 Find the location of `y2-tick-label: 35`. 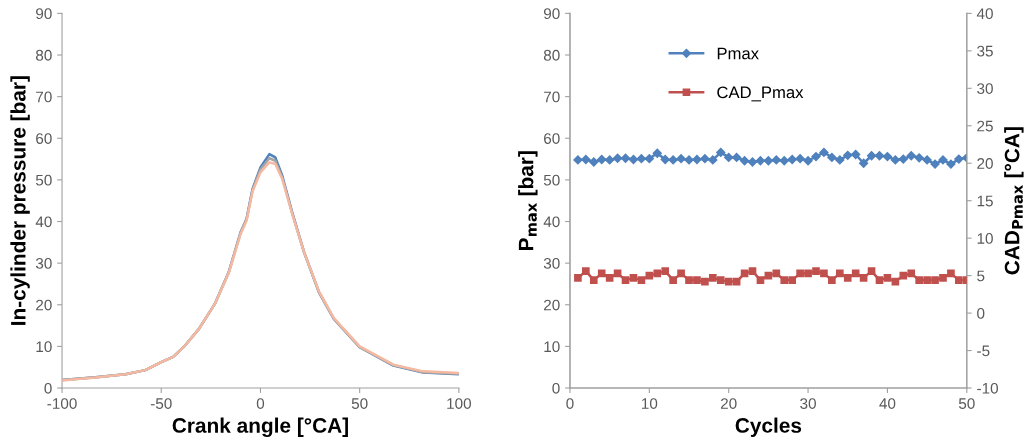

y2-tick-label: 35 is located at coordinates (985, 51).